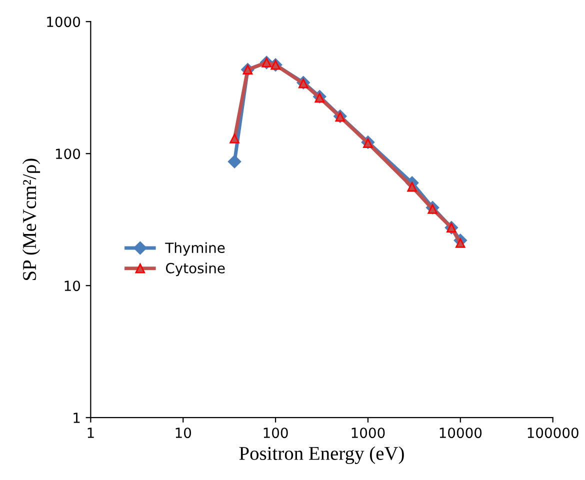 This screenshot has height=480, width=585. I want to click on x-tick-label: 100, so click(276, 433).